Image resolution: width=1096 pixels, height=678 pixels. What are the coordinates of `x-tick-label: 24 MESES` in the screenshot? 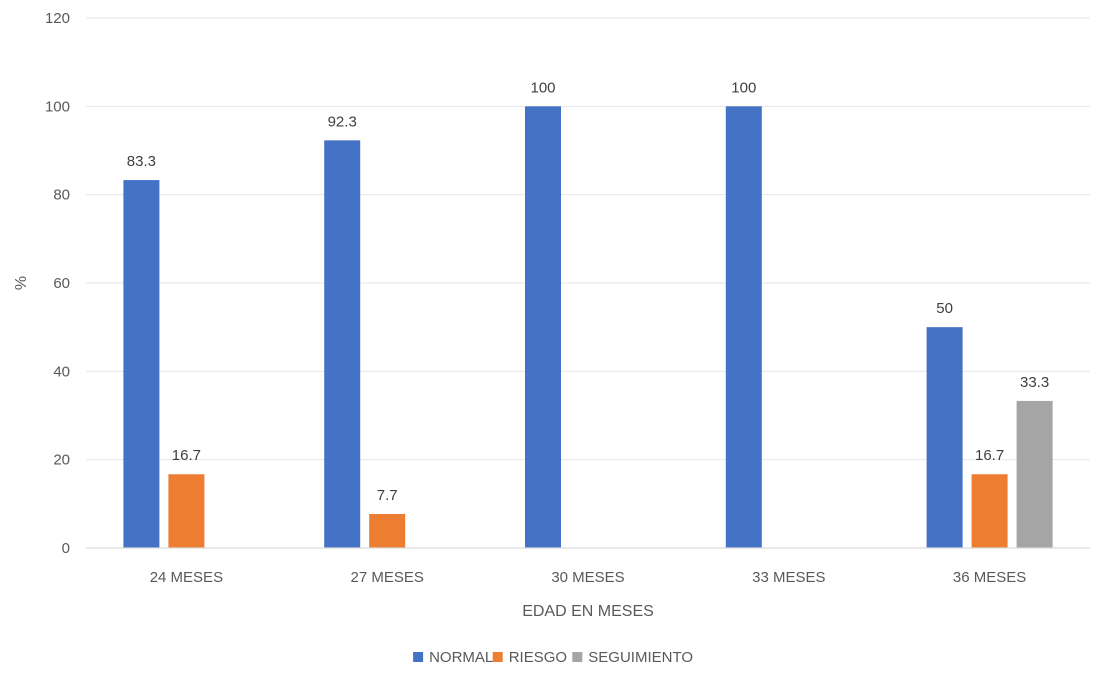 It's located at (186, 577).